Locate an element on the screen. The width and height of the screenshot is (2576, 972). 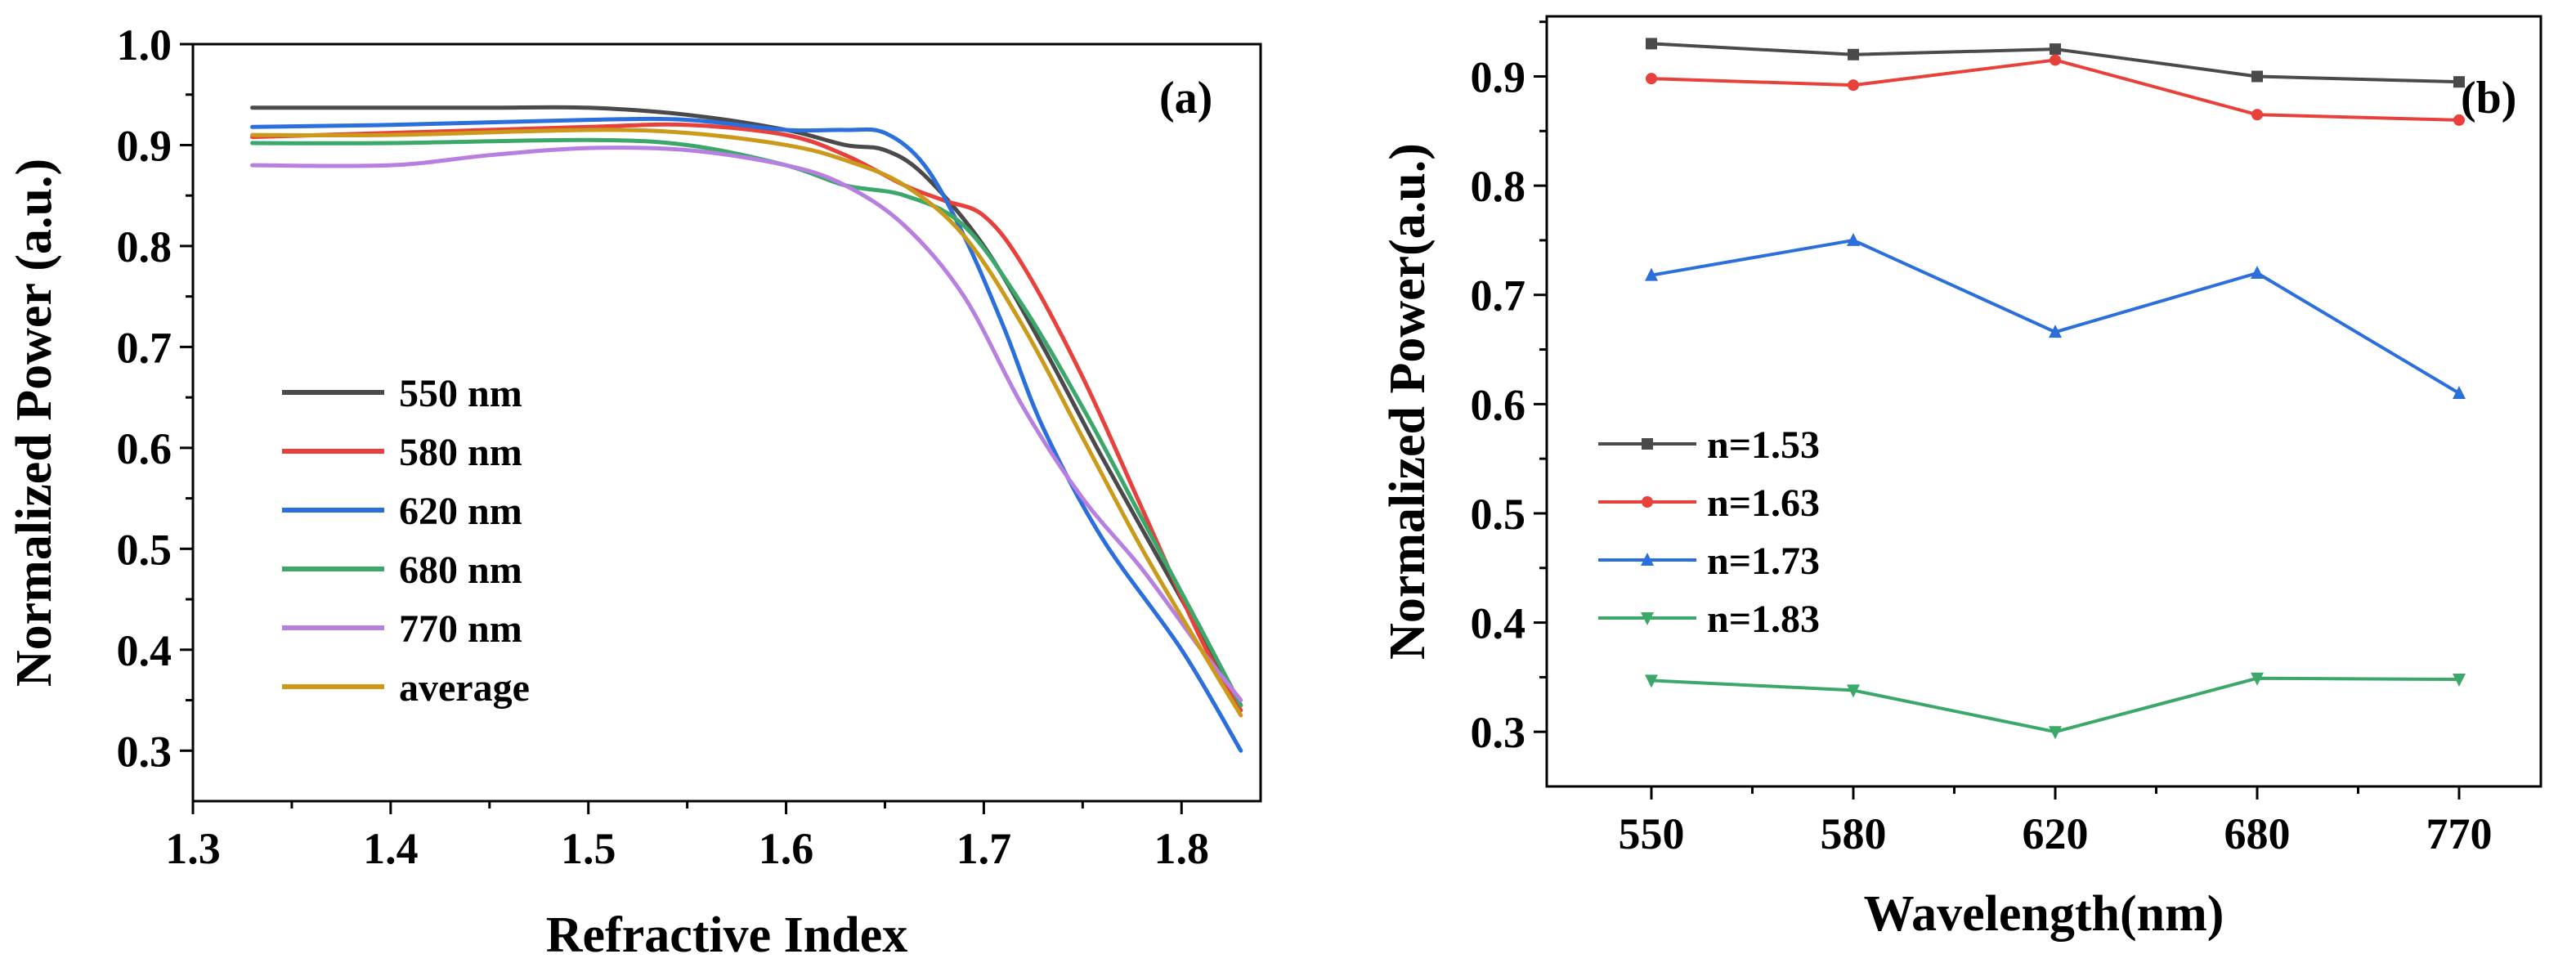
x-tick-label: 1.5 is located at coordinates (589, 848).